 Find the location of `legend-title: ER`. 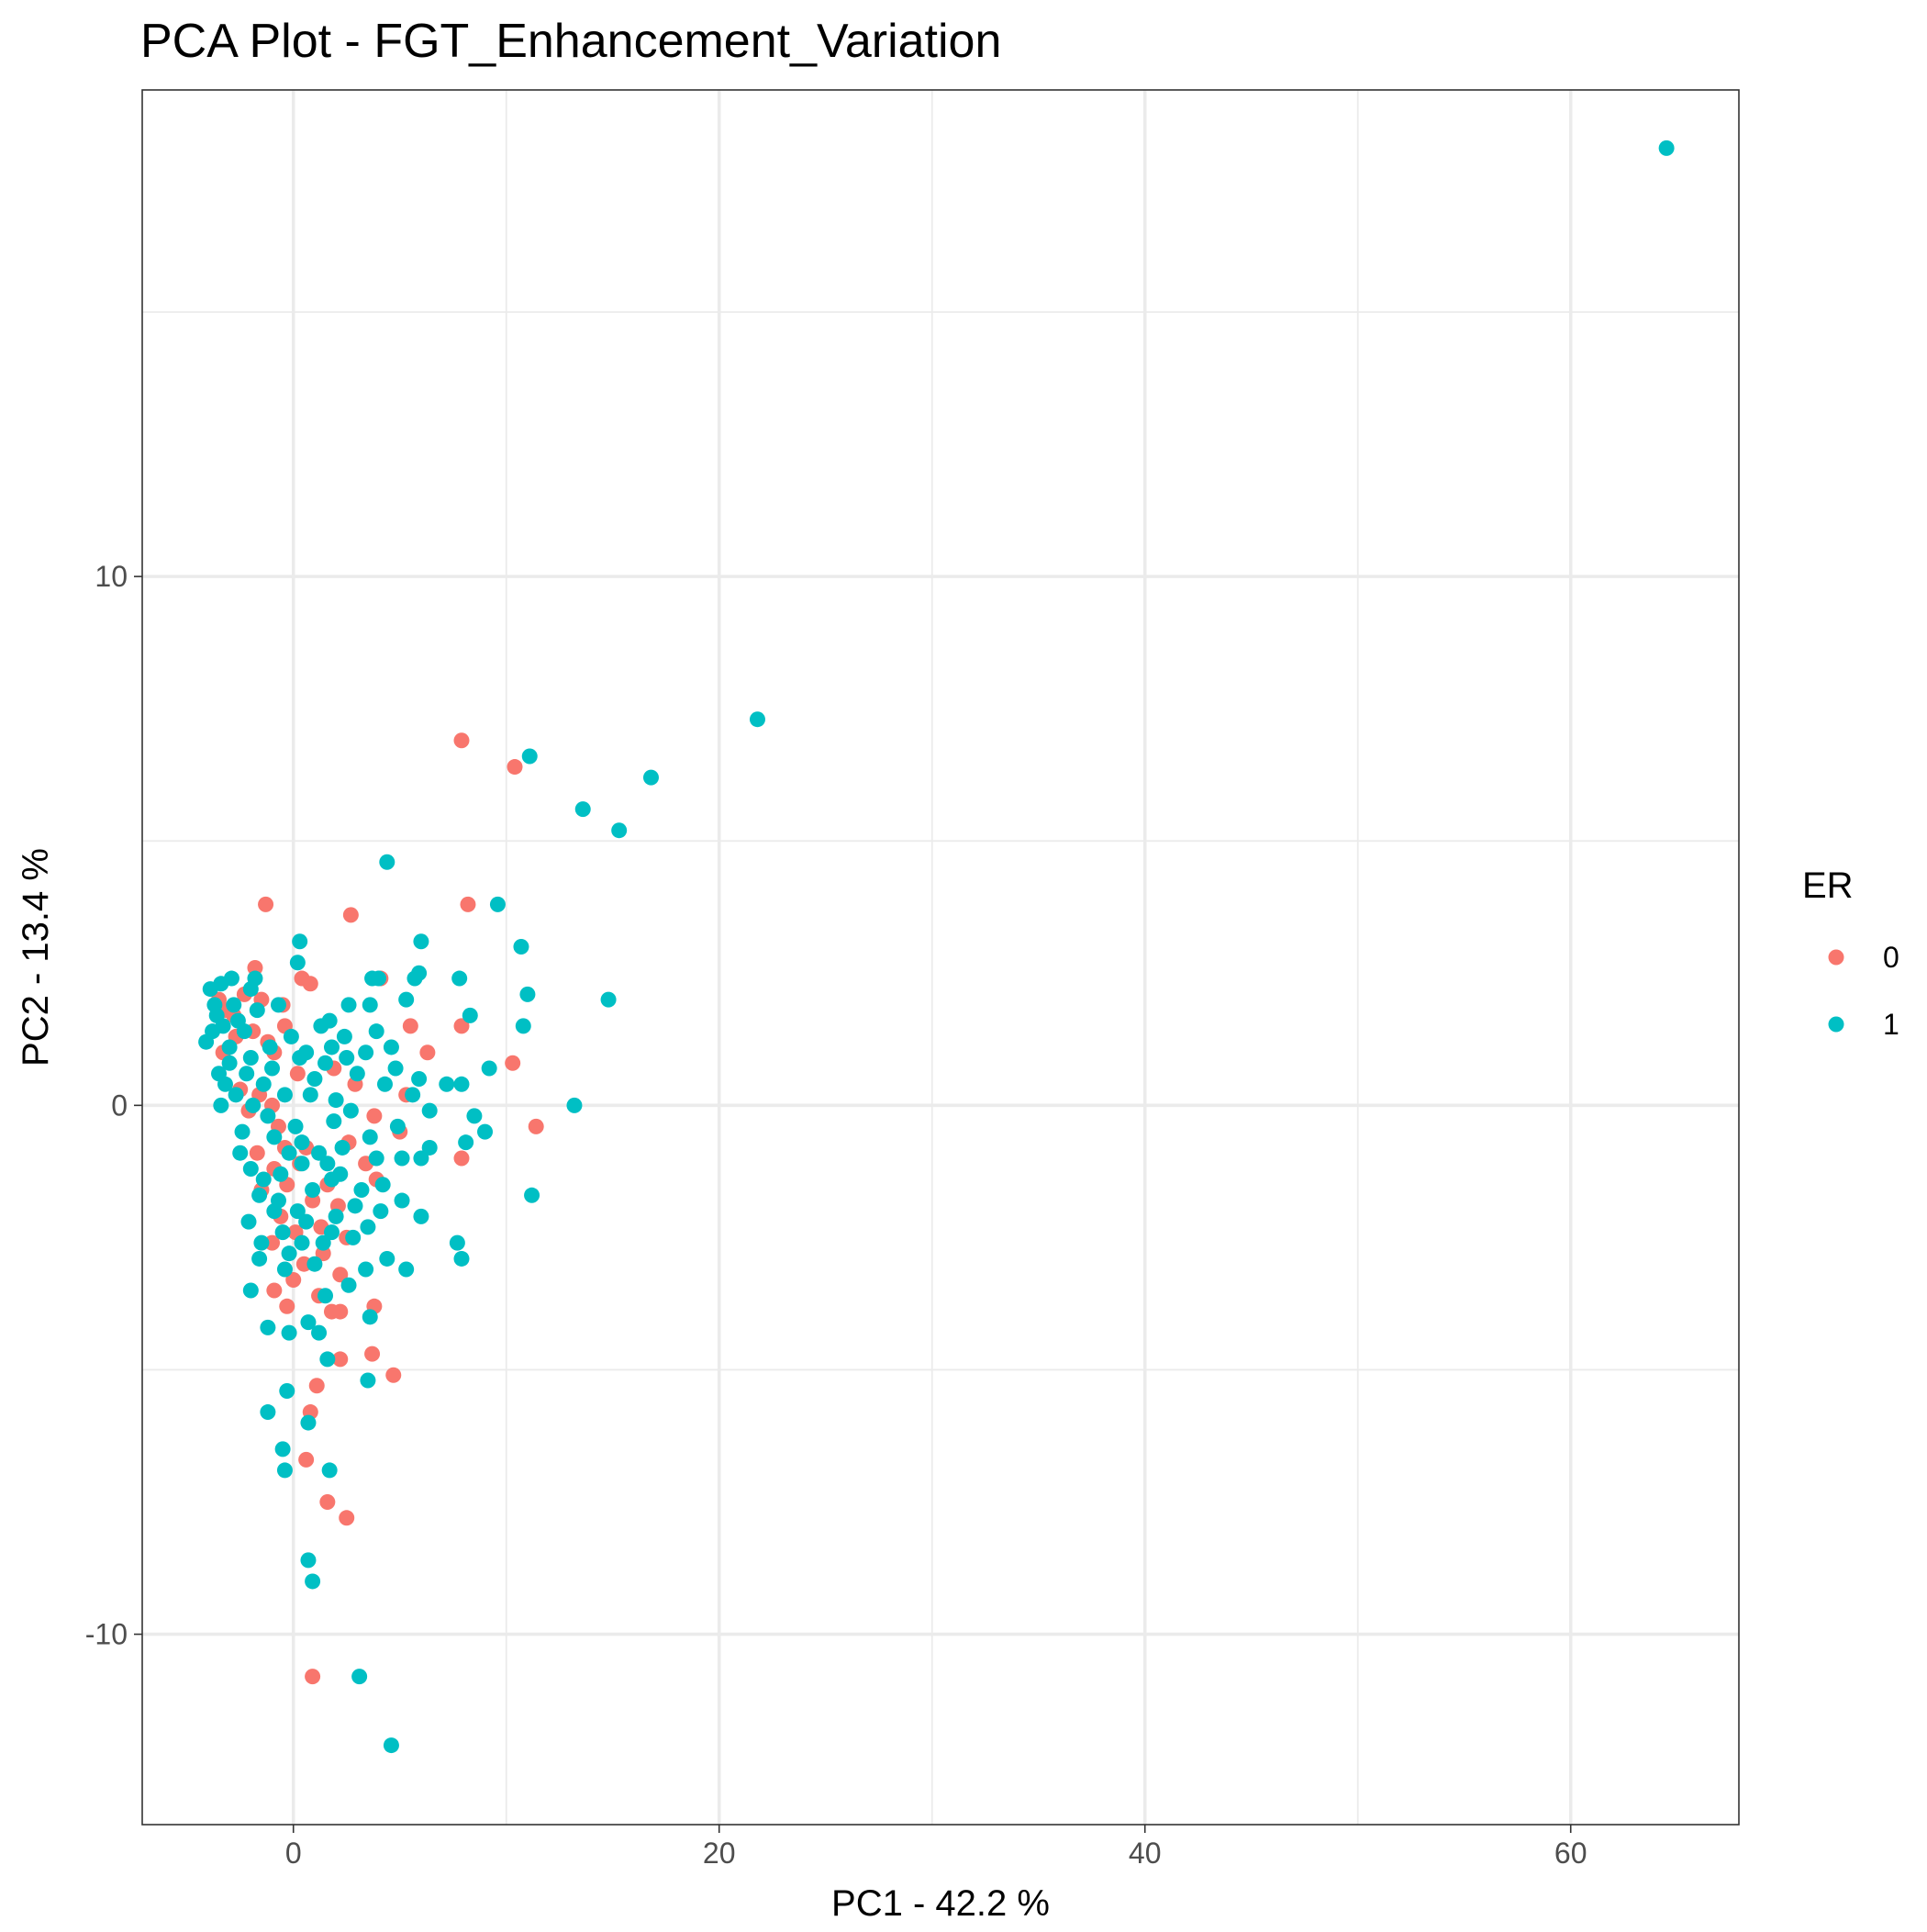

legend-title: ER is located at coordinates (1828, 885).